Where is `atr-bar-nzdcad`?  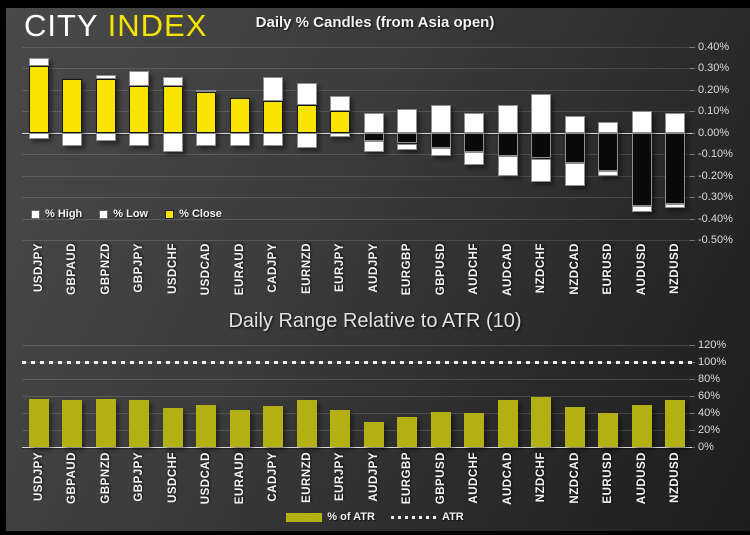
atr-bar-nzdcad is located at coordinates (574, 427).